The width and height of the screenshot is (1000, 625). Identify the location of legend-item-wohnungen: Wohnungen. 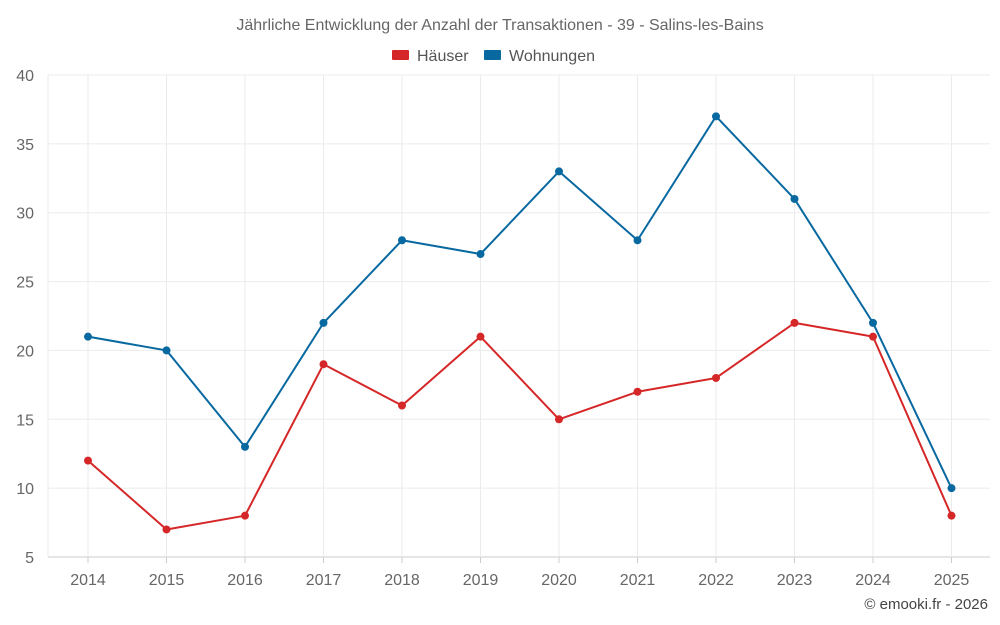
(539, 56).